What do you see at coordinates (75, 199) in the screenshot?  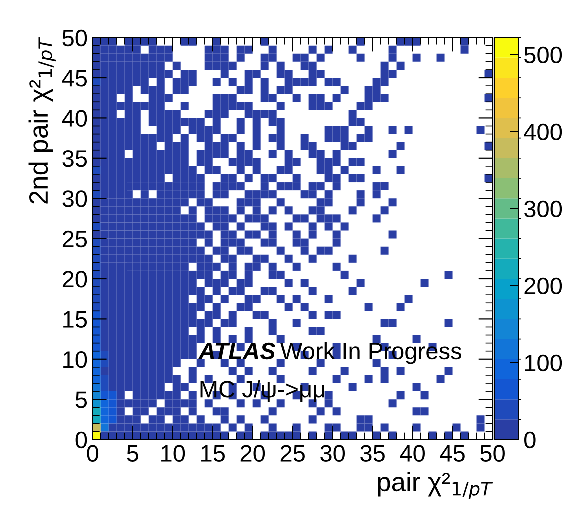 I see `y-tick-label: 30` at bounding box center [75, 199].